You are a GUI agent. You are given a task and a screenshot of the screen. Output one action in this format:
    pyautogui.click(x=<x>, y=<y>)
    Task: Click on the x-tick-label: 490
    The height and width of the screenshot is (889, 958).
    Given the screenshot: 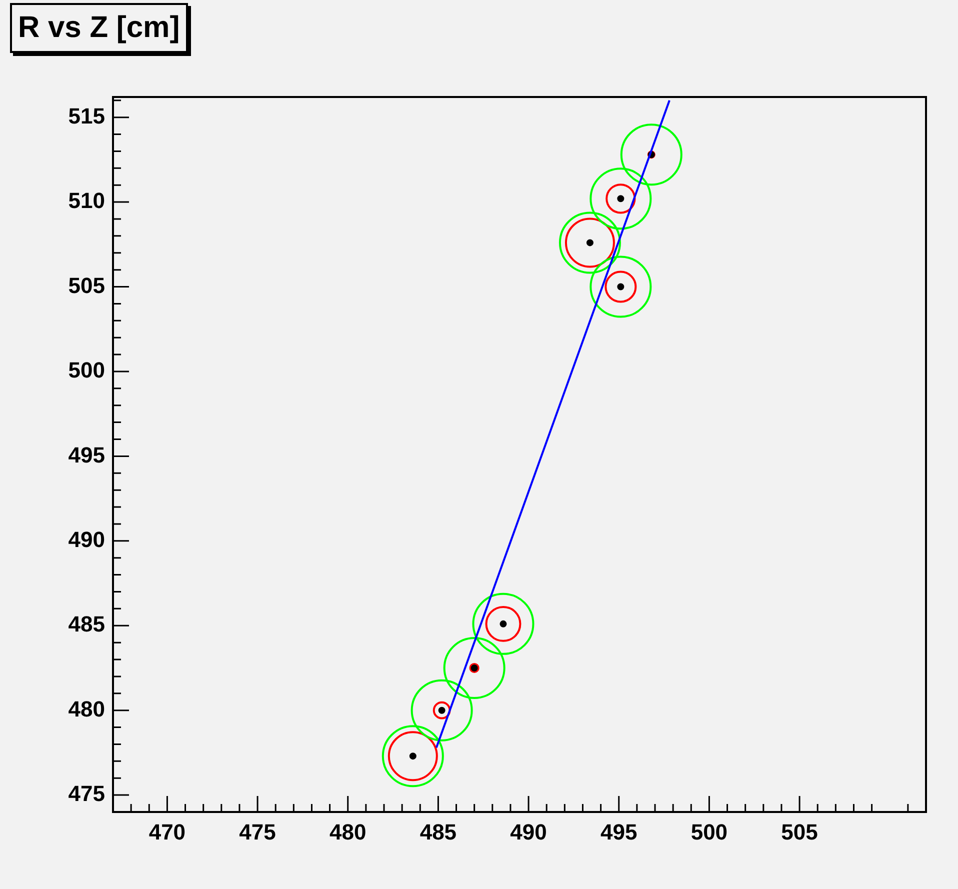 What is the action you would take?
    pyautogui.click(x=528, y=831)
    